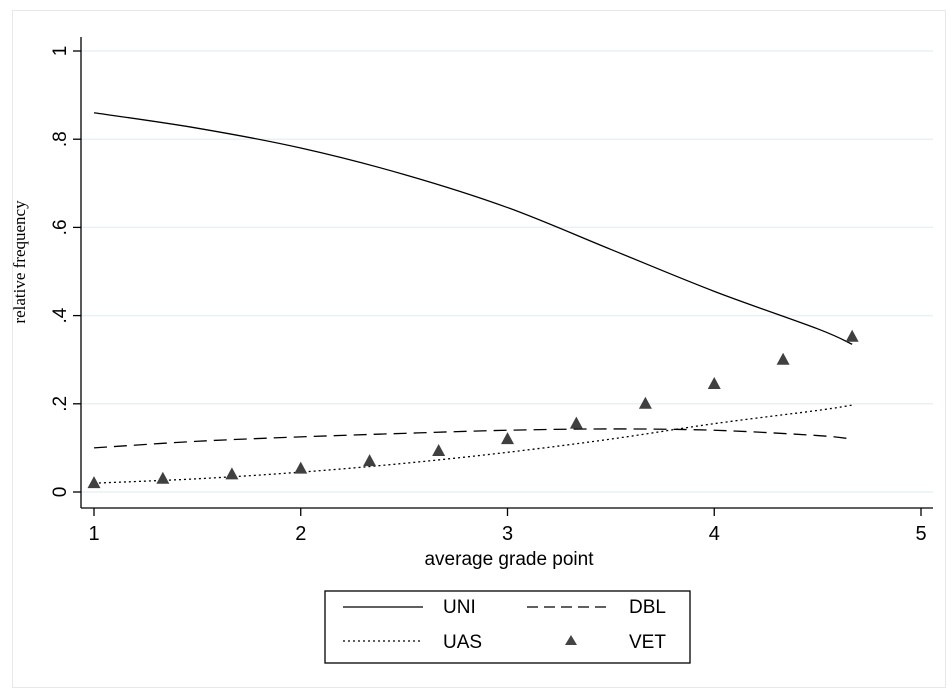  What do you see at coordinates (571, 640) in the screenshot?
I see `legend-swatch-vet` at bounding box center [571, 640].